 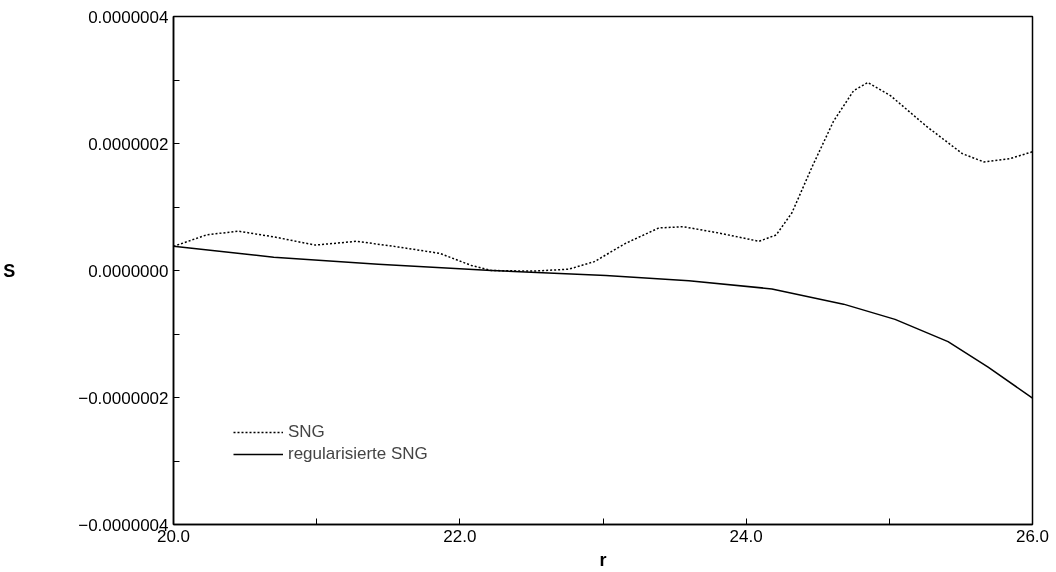 What do you see at coordinates (358, 454) in the screenshot?
I see `legend-label: regularisierte SNG` at bounding box center [358, 454].